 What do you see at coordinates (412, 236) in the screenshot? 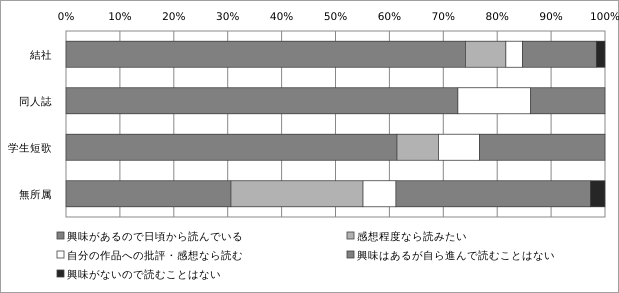
I see `legend-label: 感想程度なら読みたい` at bounding box center [412, 236].